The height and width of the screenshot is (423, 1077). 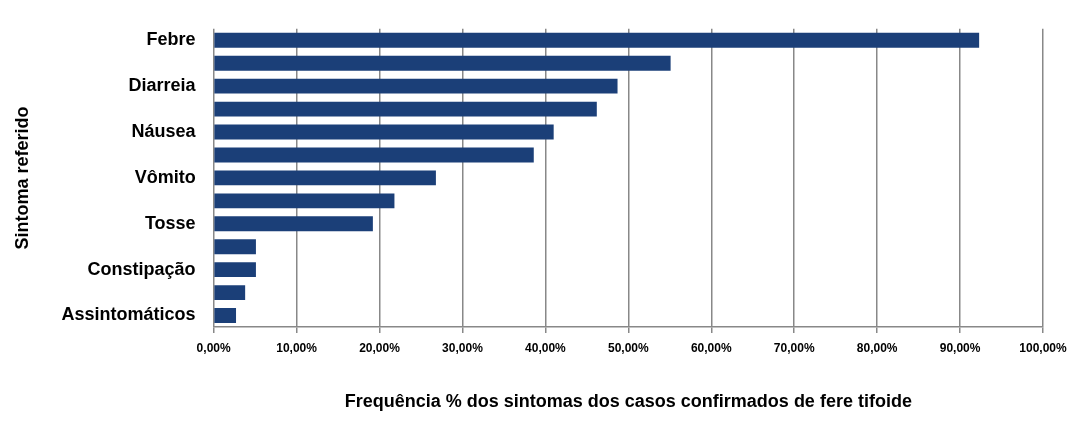 I want to click on x-tick-label: 10,00%, so click(x=297, y=347).